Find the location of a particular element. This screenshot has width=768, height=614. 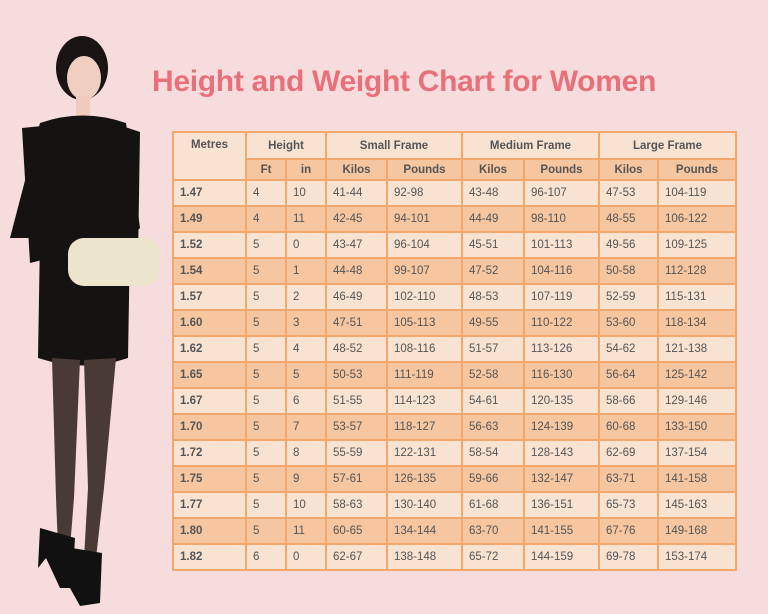

cell-small-kilos: 62-67 is located at coordinates (356, 557).